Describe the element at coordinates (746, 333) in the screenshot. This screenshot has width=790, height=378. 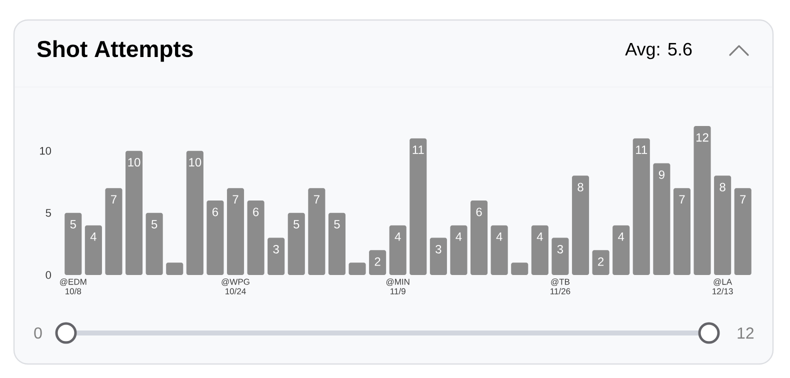
I see `text: 12` at that location.